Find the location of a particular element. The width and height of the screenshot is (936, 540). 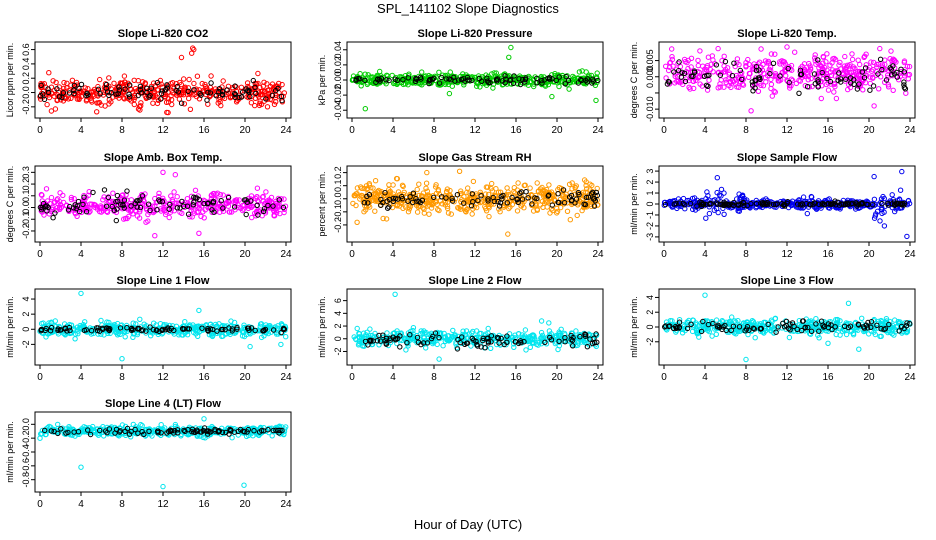

chart-title: Slope Sample Flow is located at coordinates (787, 158).